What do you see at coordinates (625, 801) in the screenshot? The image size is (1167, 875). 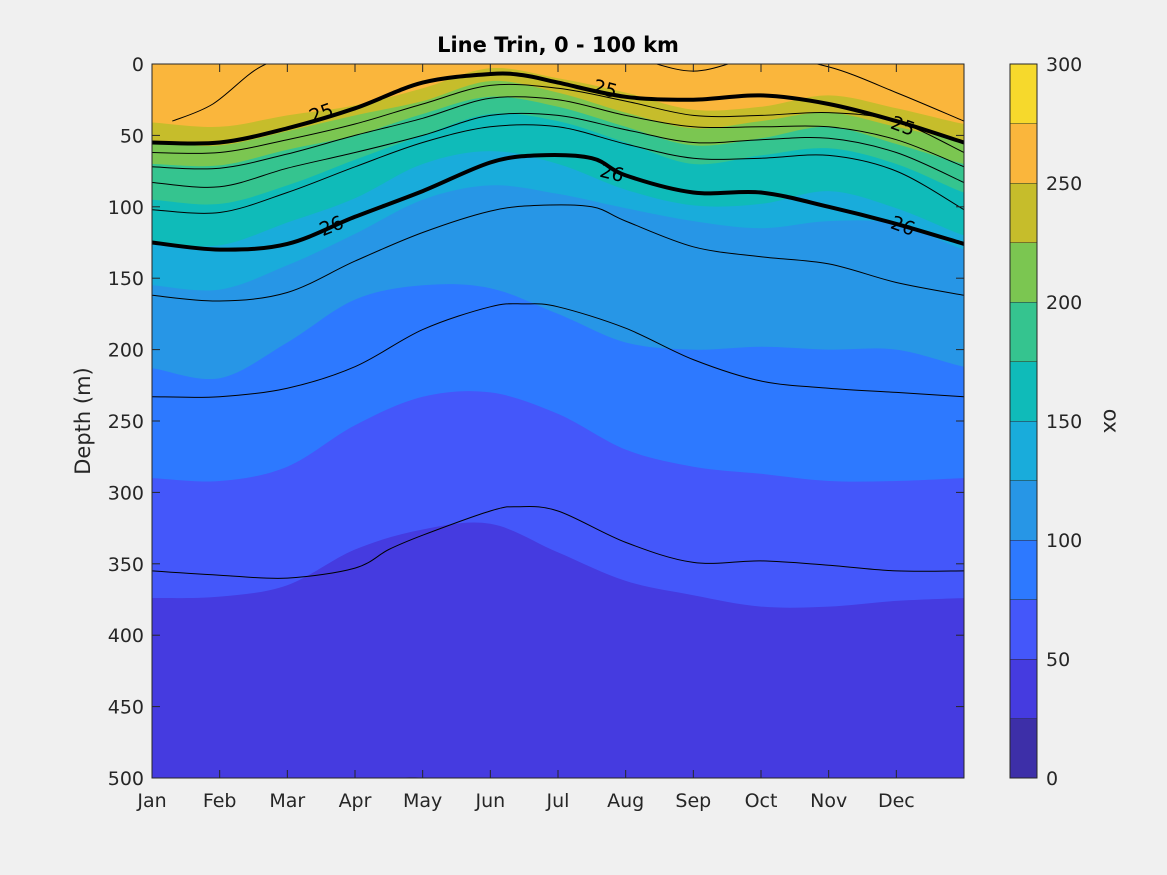 I see `x-tick-label: Aug` at bounding box center [625, 801].